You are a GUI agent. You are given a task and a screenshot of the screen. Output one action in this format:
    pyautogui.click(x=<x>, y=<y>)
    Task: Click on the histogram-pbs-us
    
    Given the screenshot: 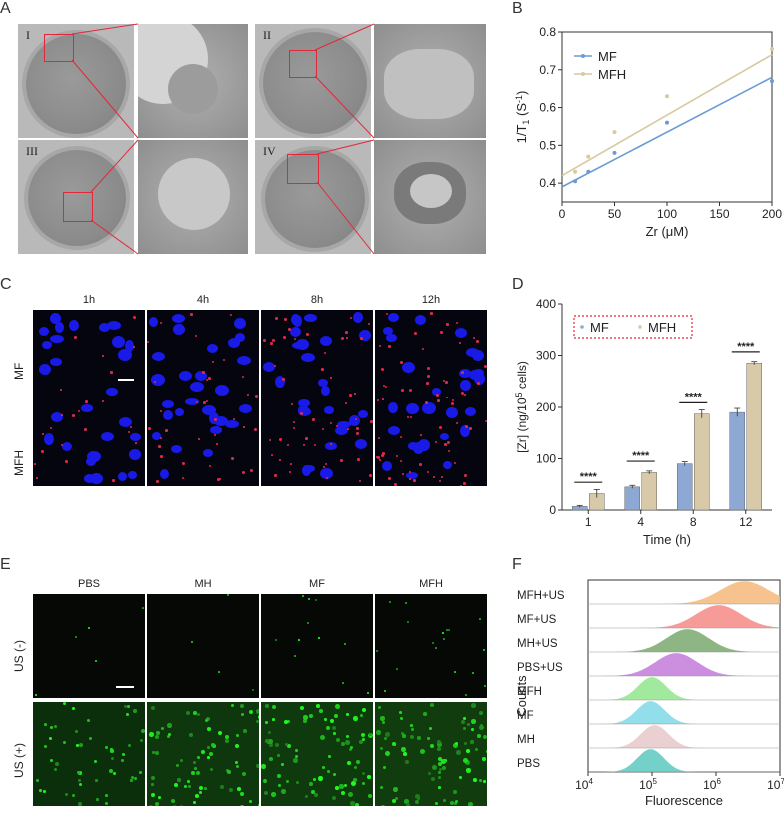 What is the action you would take?
    pyautogui.click(x=684, y=664)
    